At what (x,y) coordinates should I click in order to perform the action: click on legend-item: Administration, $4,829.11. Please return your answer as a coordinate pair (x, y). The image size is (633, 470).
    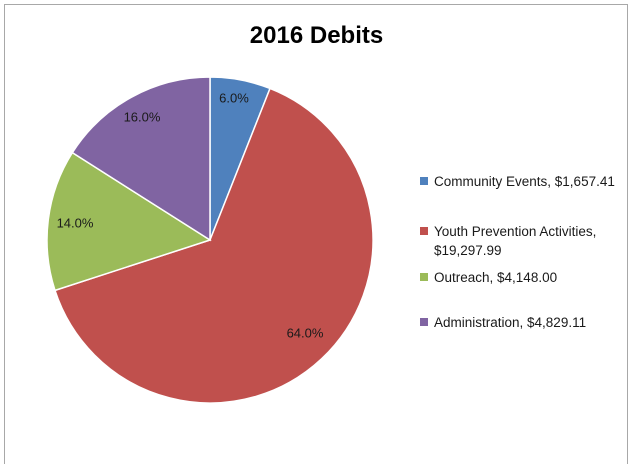
    Looking at the image, I should click on (525, 322).